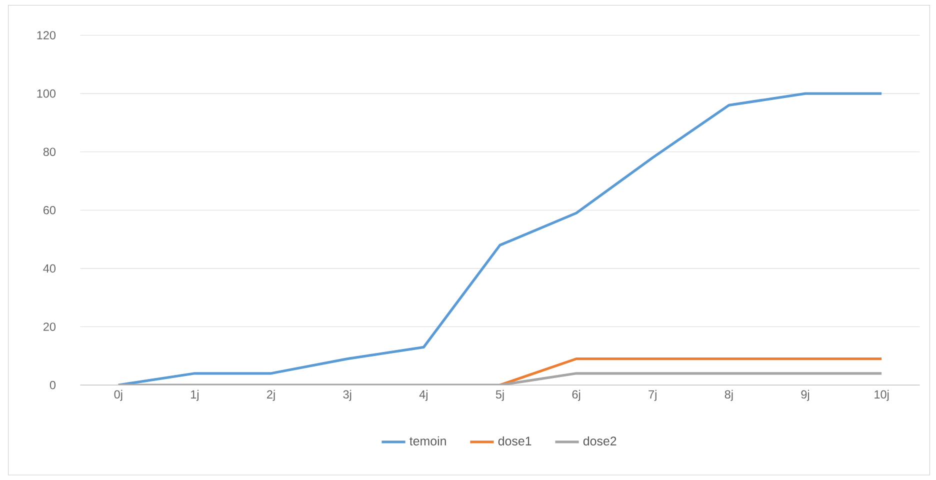 This screenshot has height=480, width=936. I want to click on x-tick-label: 6j, so click(576, 395).